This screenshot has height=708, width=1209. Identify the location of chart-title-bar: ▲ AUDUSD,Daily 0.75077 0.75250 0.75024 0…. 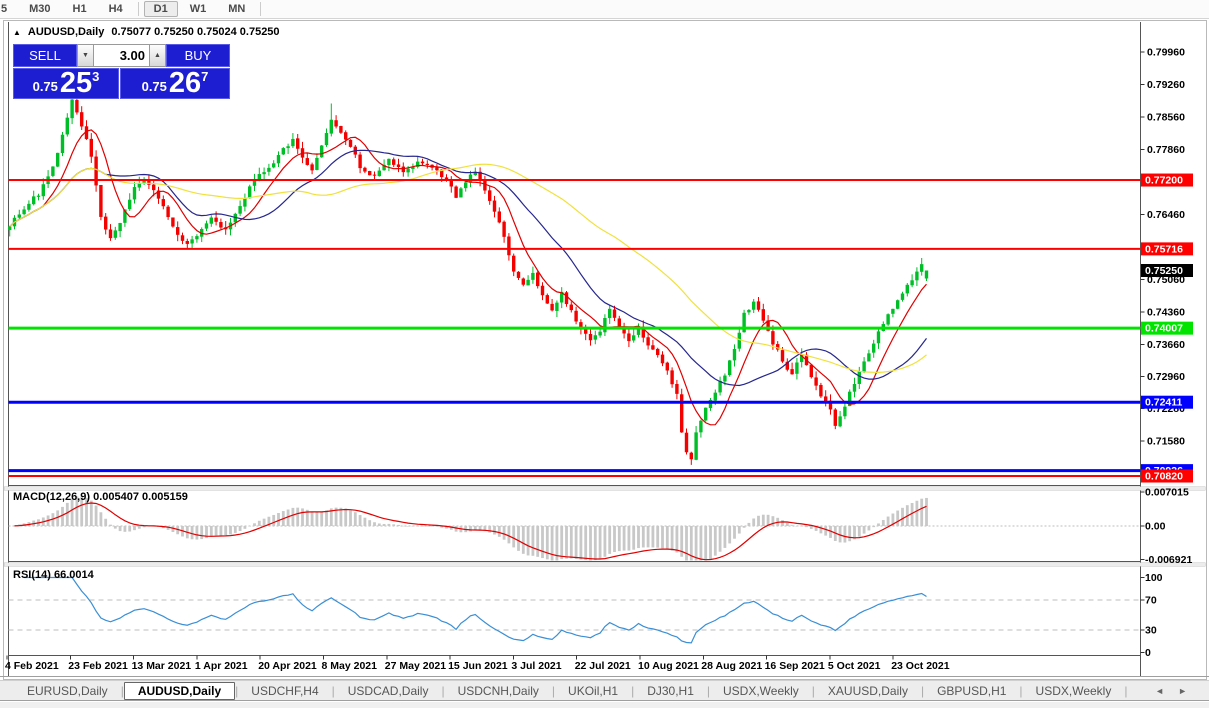
(146, 32).